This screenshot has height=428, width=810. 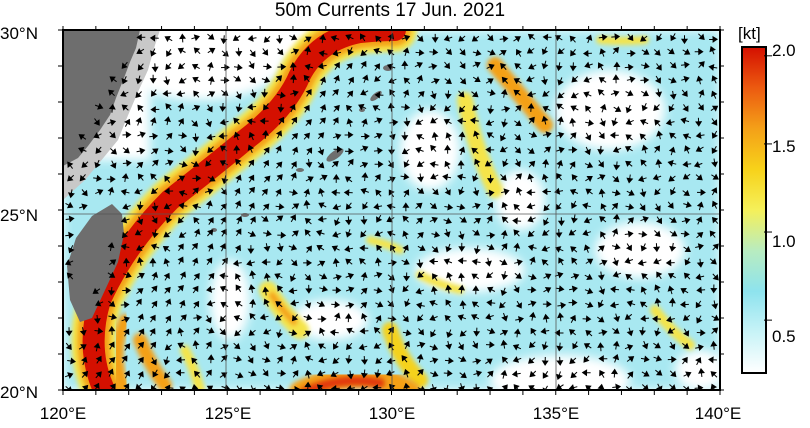 I want to click on lon-label-140: 140°E, so click(x=718, y=413).